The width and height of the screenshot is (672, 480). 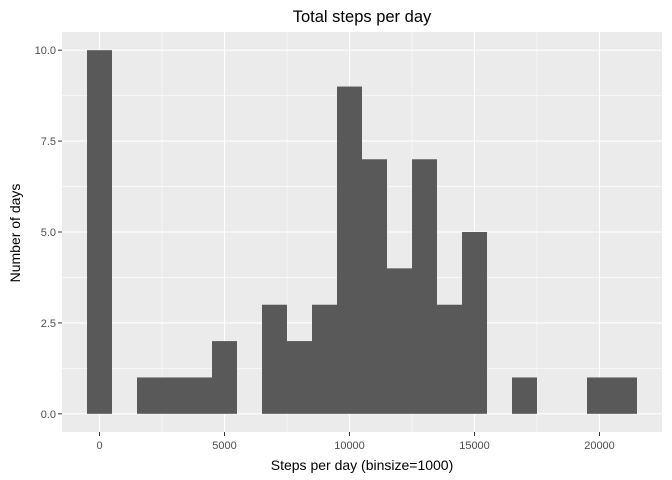 What do you see at coordinates (349, 446) in the screenshot?
I see `x-tick-label: 10000` at bounding box center [349, 446].